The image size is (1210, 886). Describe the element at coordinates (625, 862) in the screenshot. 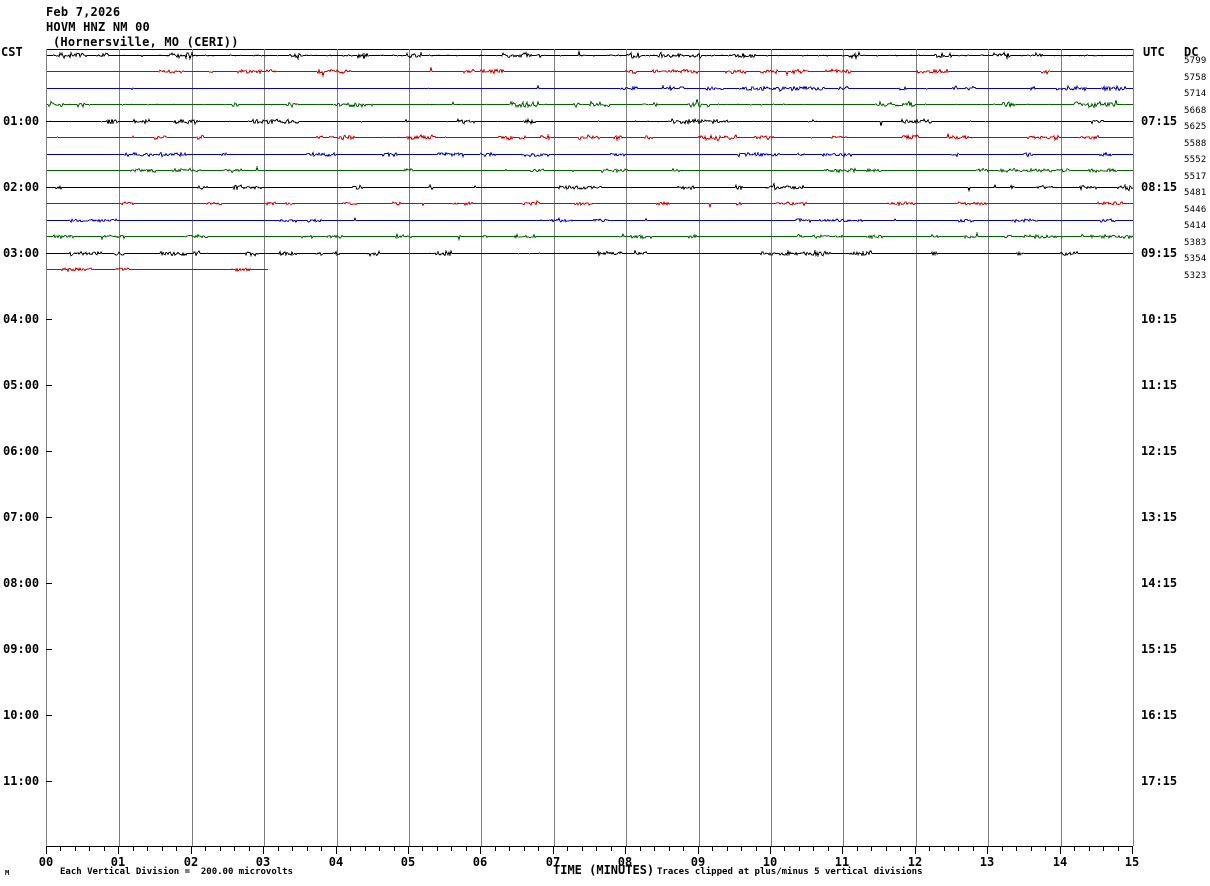

I see `x-tick-label: 08` at that location.